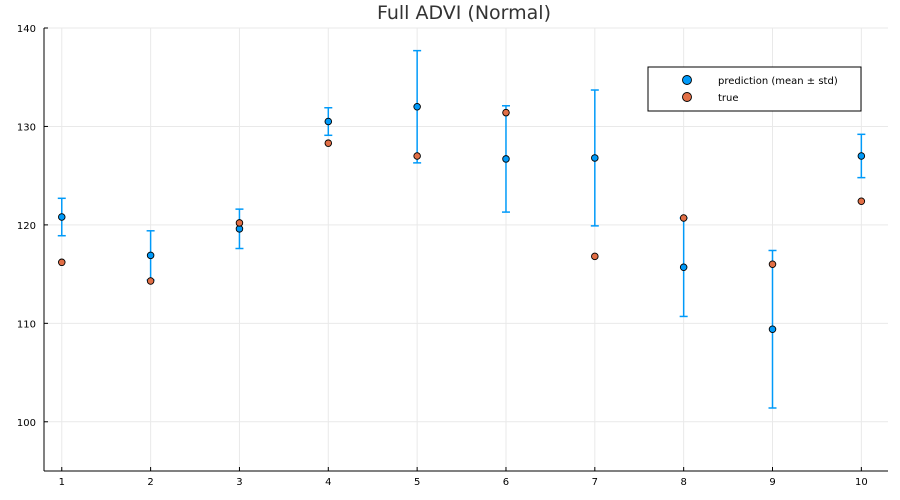 The height and width of the screenshot is (500, 900). What do you see at coordinates (26, 423) in the screenshot?
I see `y-tick-label: 100` at bounding box center [26, 423].